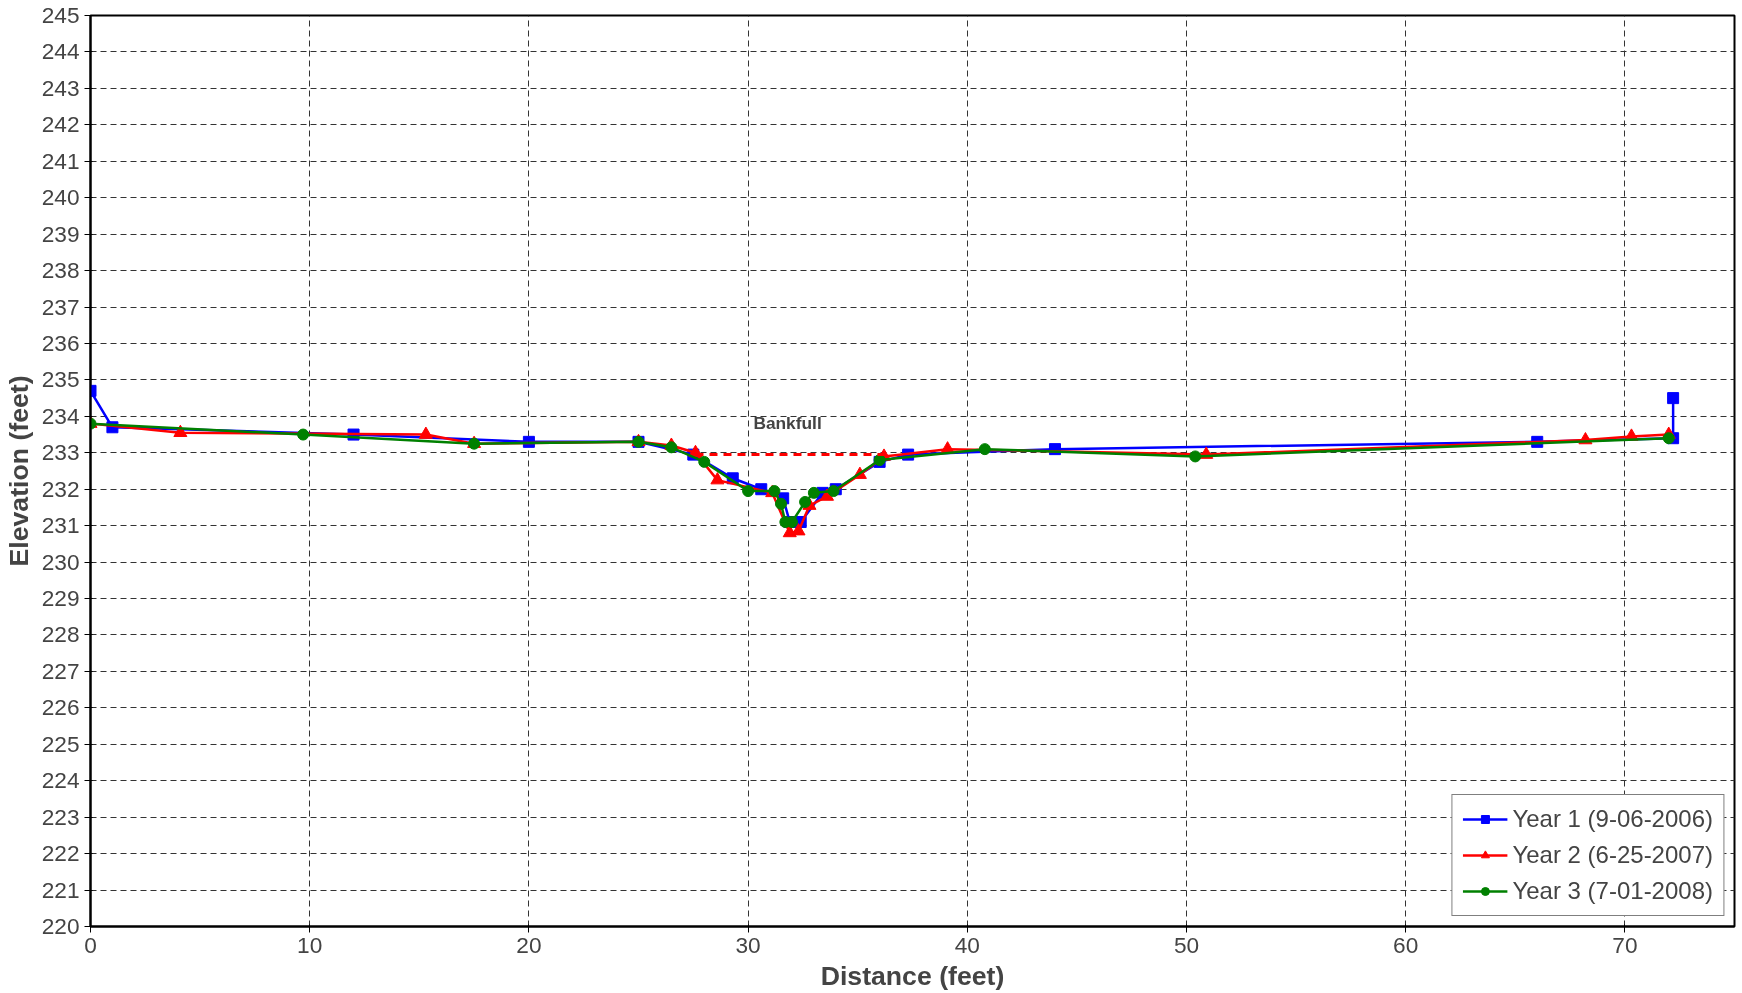  Describe the element at coordinates (60, 306) in the screenshot. I see `y-tick-label: 237` at that location.